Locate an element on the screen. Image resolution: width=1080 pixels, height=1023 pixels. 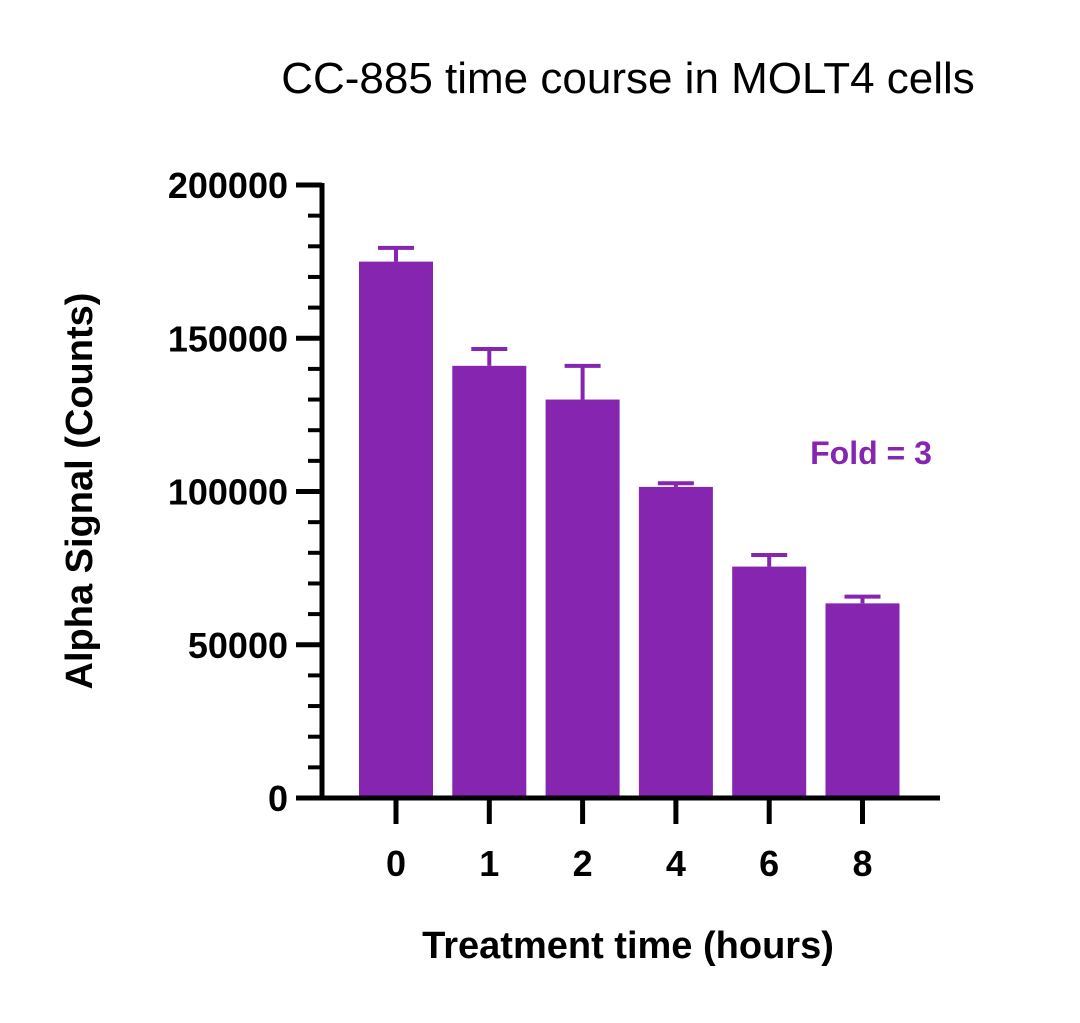
chart-title: CC-885 time course in MOLT4 cells is located at coordinates (628, 78).